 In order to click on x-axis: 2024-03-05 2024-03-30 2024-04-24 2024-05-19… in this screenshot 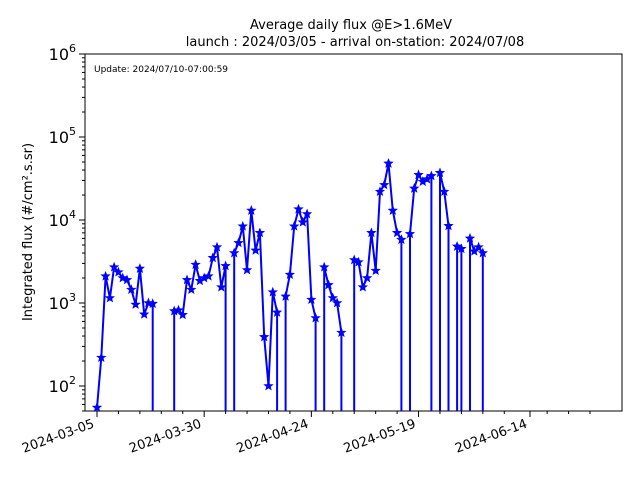, I will do `click(305, 434)`.